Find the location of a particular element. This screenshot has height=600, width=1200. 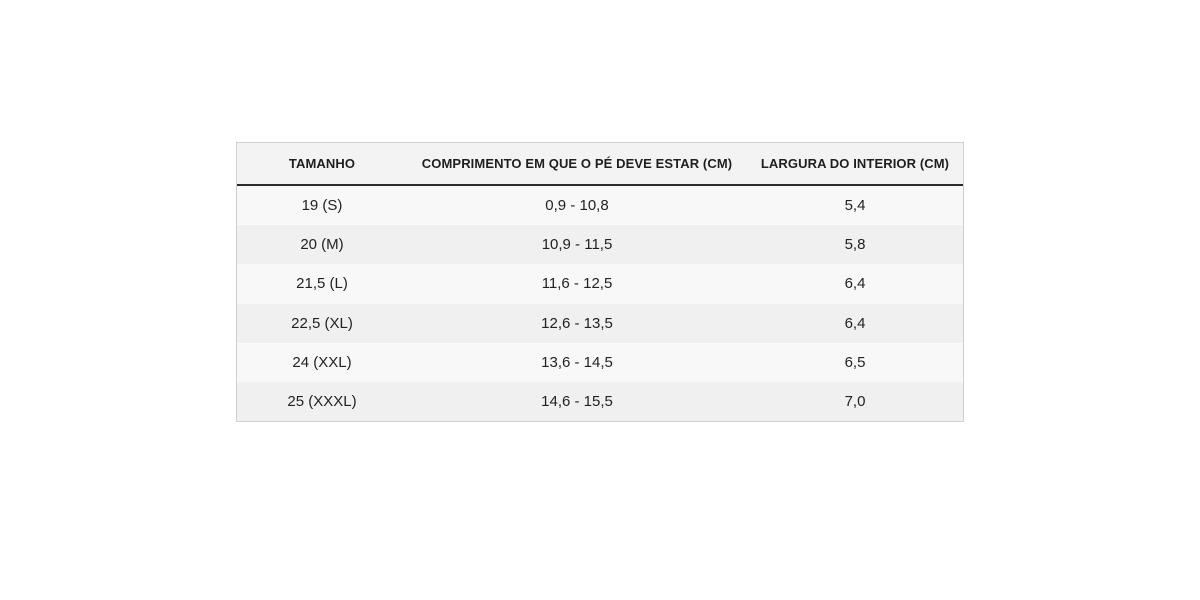

cell-foot-length: 12,6 - 13,5 is located at coordinates (577, 323).